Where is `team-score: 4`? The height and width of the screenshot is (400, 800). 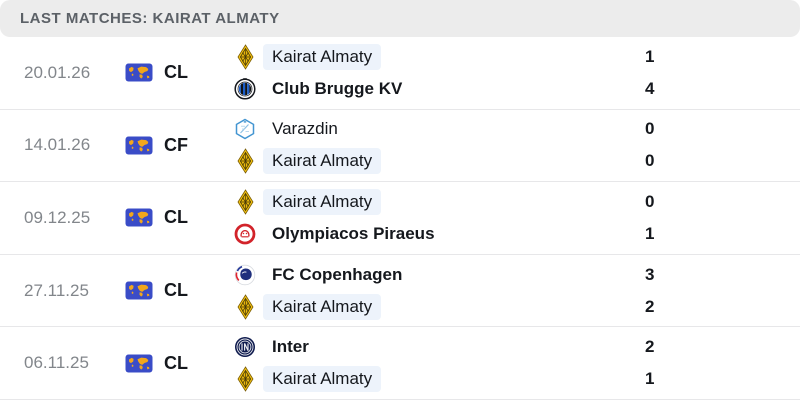 team-score: 4 is located at coordinates (650, 88).